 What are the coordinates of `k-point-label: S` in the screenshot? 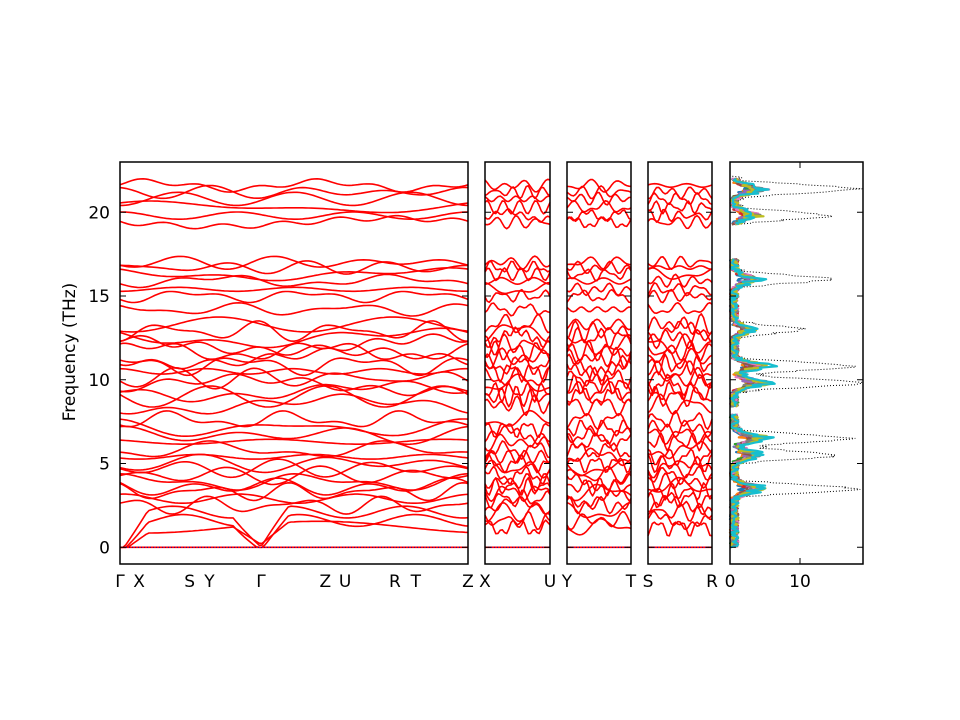 It's located at (189, 582).